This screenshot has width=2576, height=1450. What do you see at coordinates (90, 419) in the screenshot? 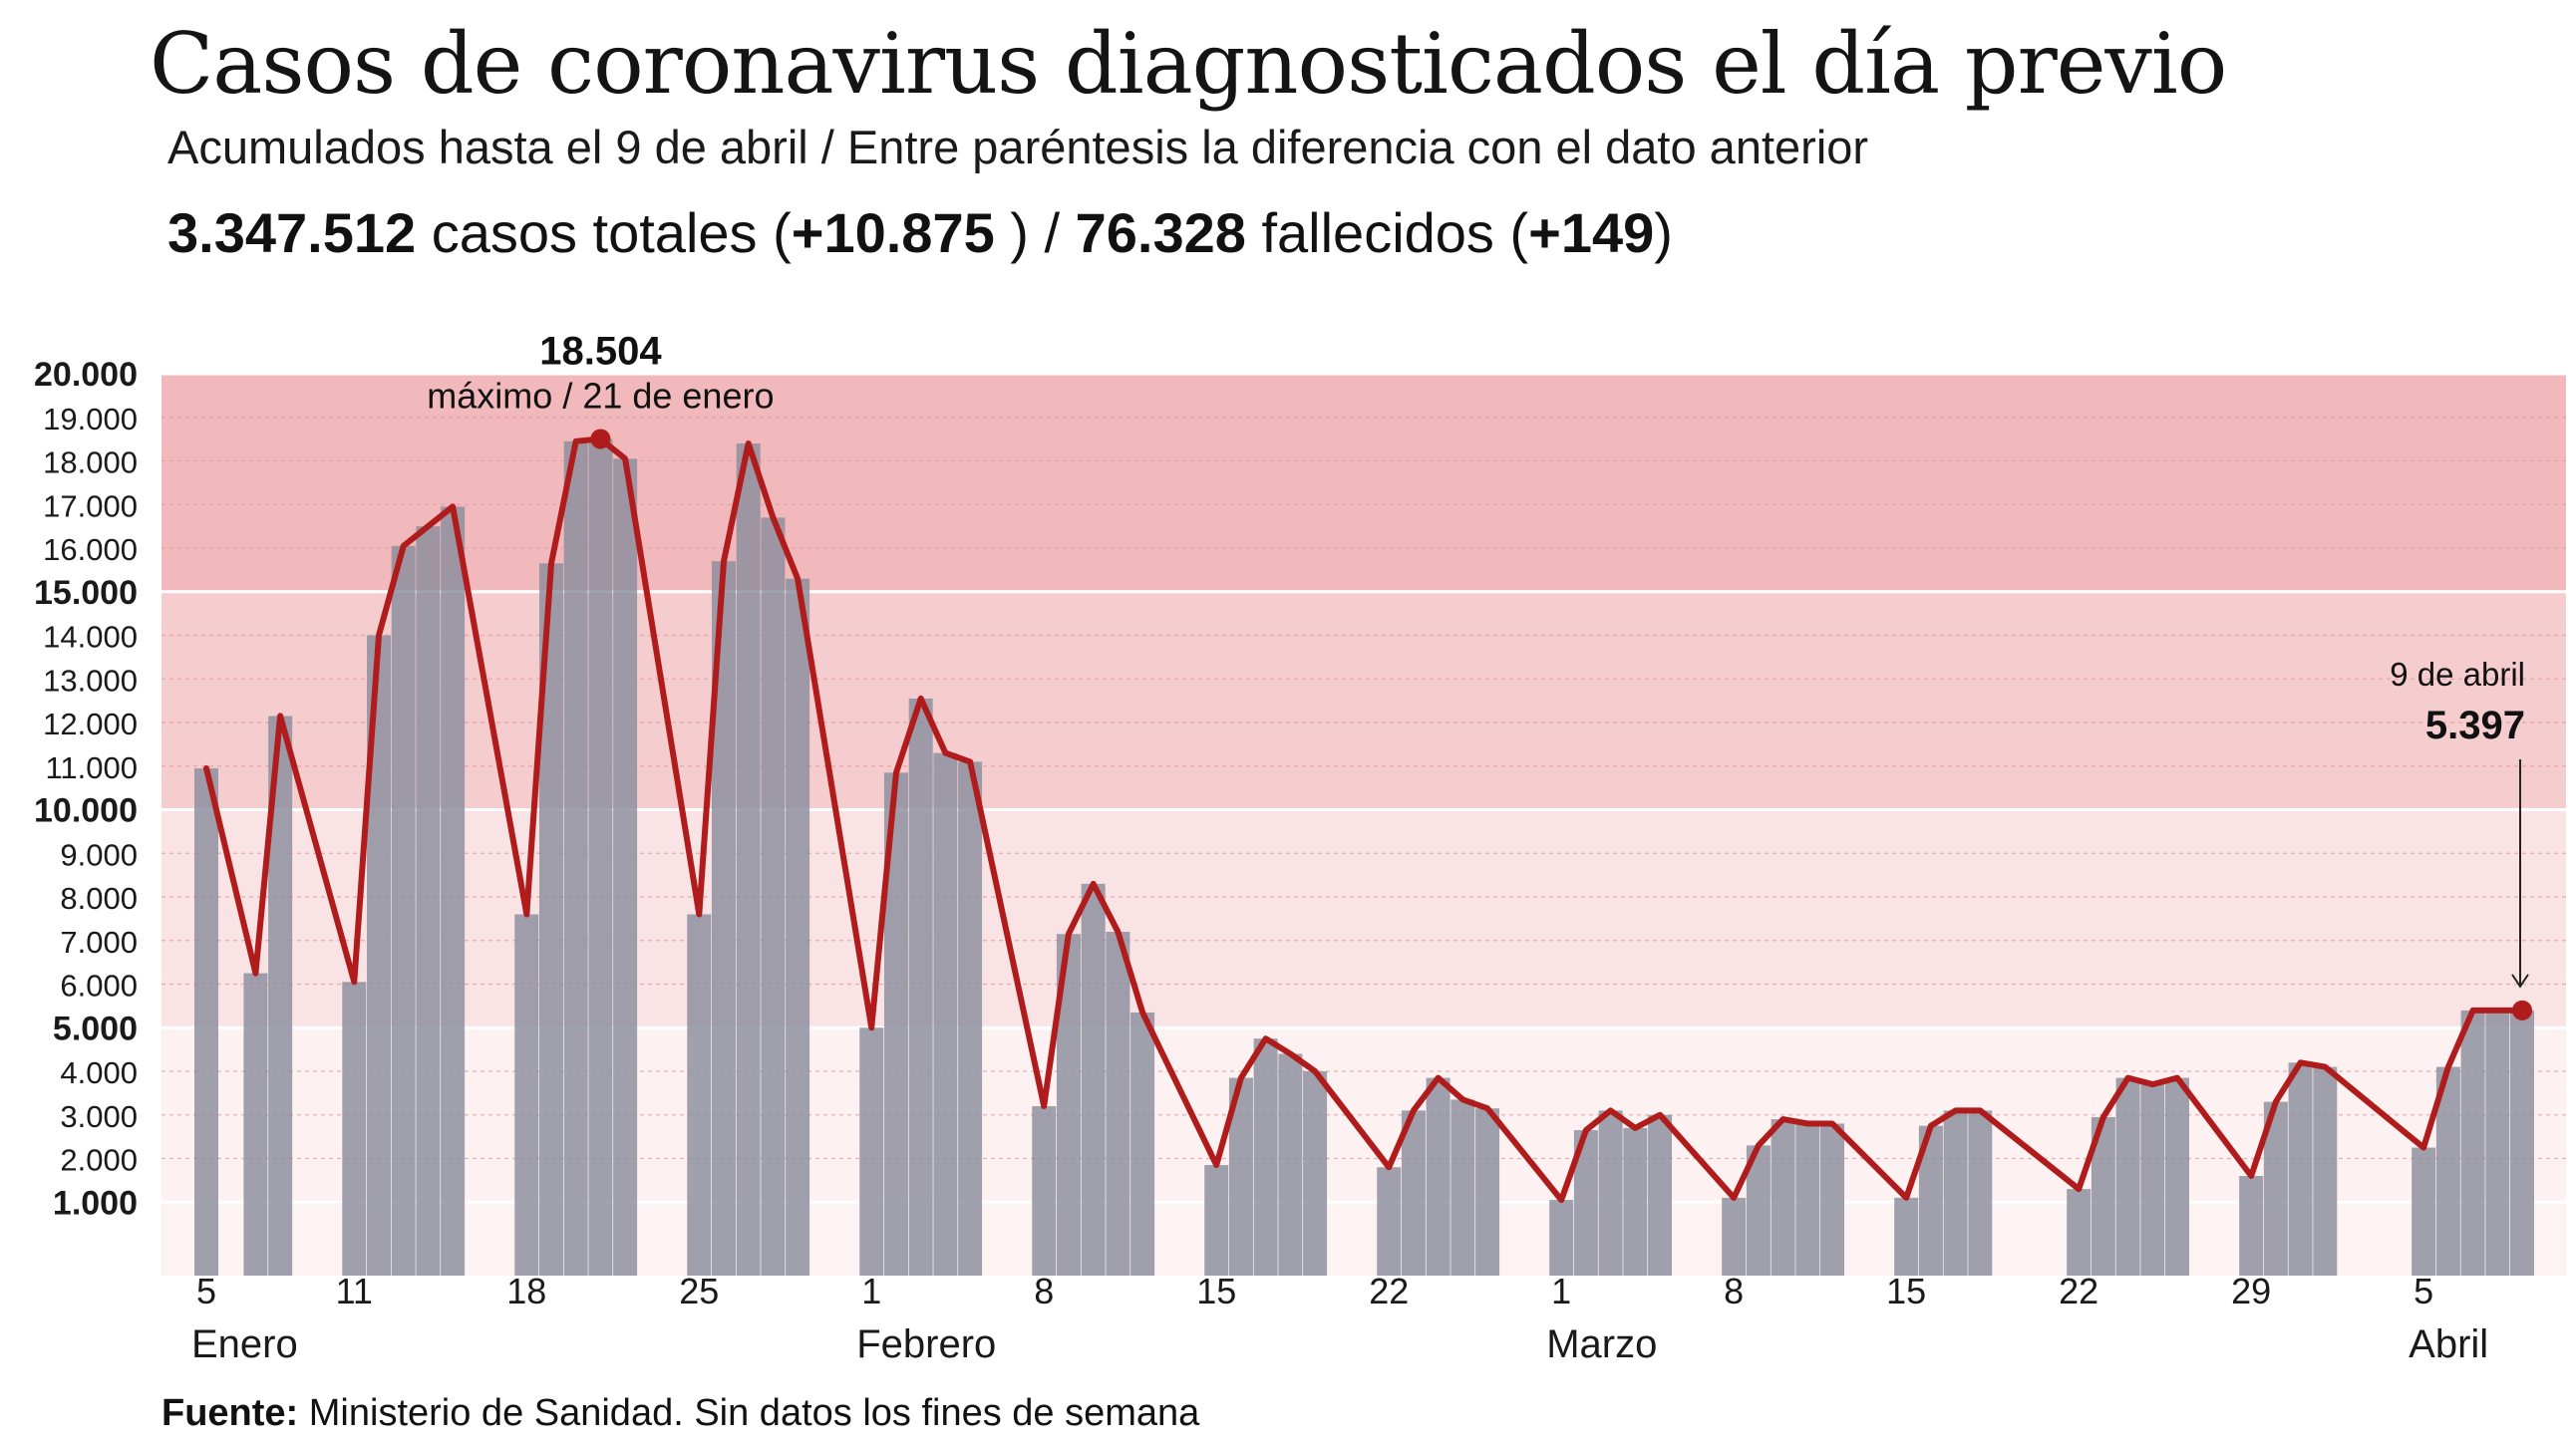
I see `y-tick-label: 19.000` at bounding box center [90, 419].